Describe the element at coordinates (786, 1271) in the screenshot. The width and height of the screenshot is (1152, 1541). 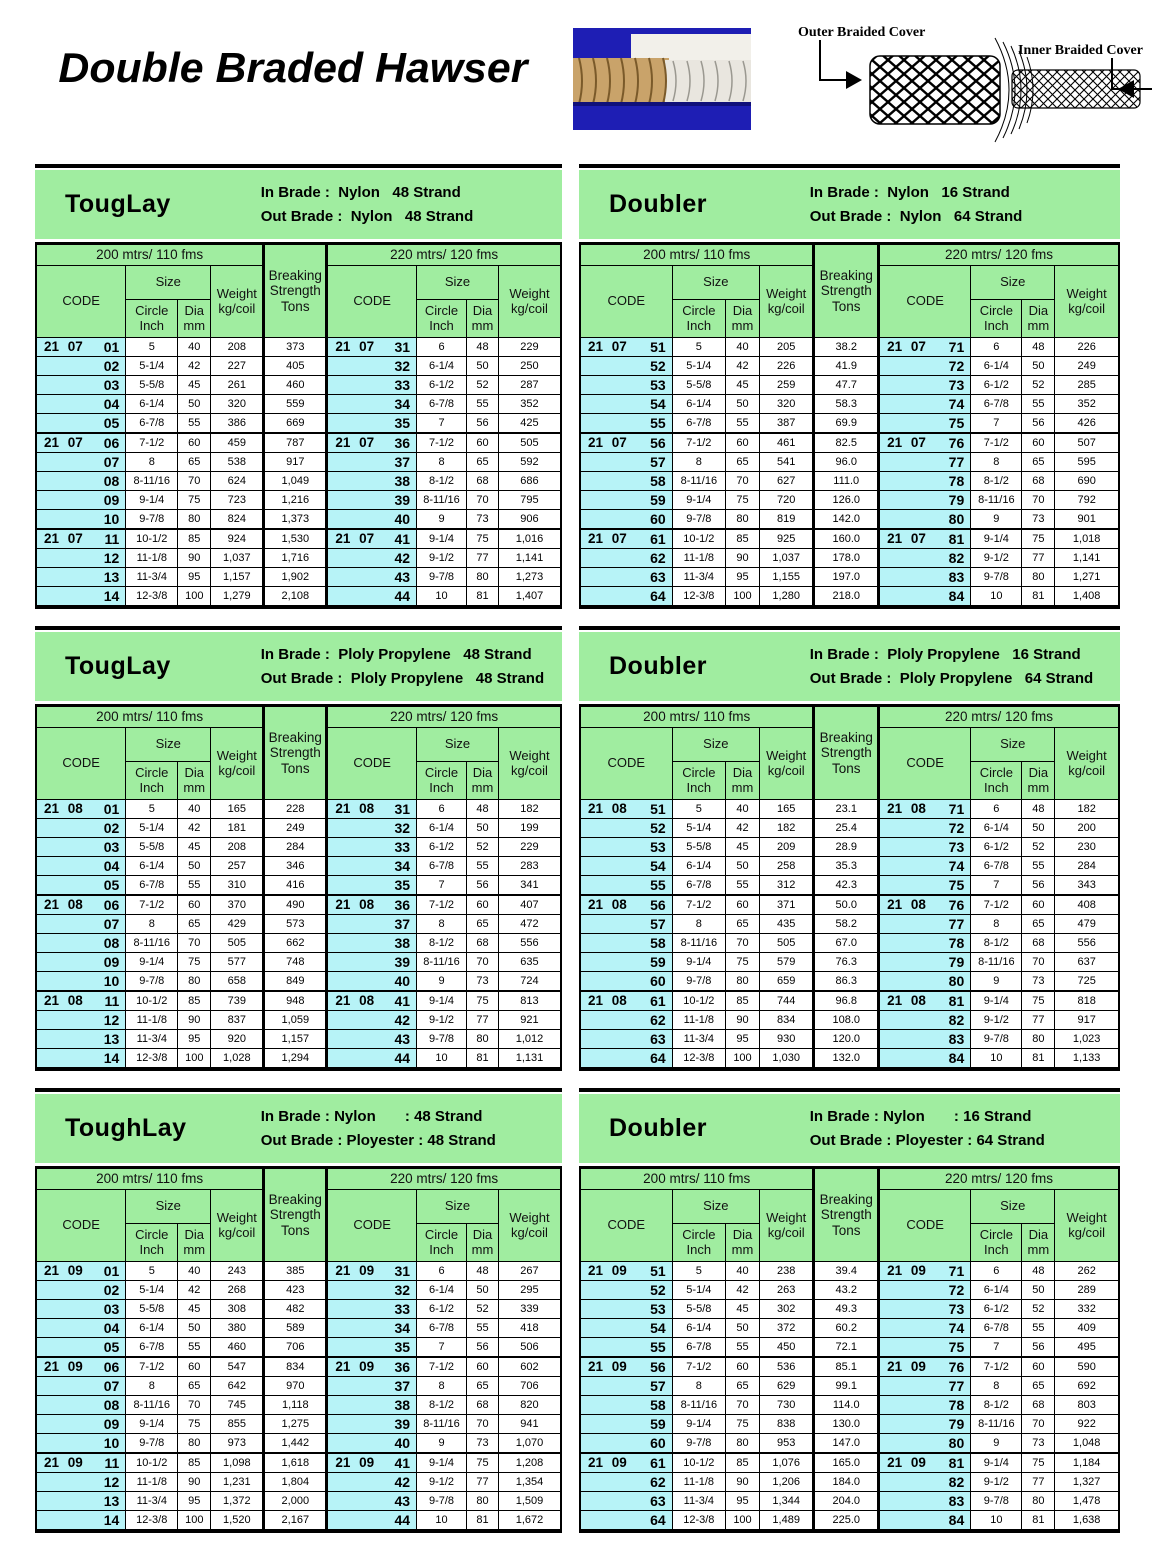
I see `weight-cell: 238` at that location.